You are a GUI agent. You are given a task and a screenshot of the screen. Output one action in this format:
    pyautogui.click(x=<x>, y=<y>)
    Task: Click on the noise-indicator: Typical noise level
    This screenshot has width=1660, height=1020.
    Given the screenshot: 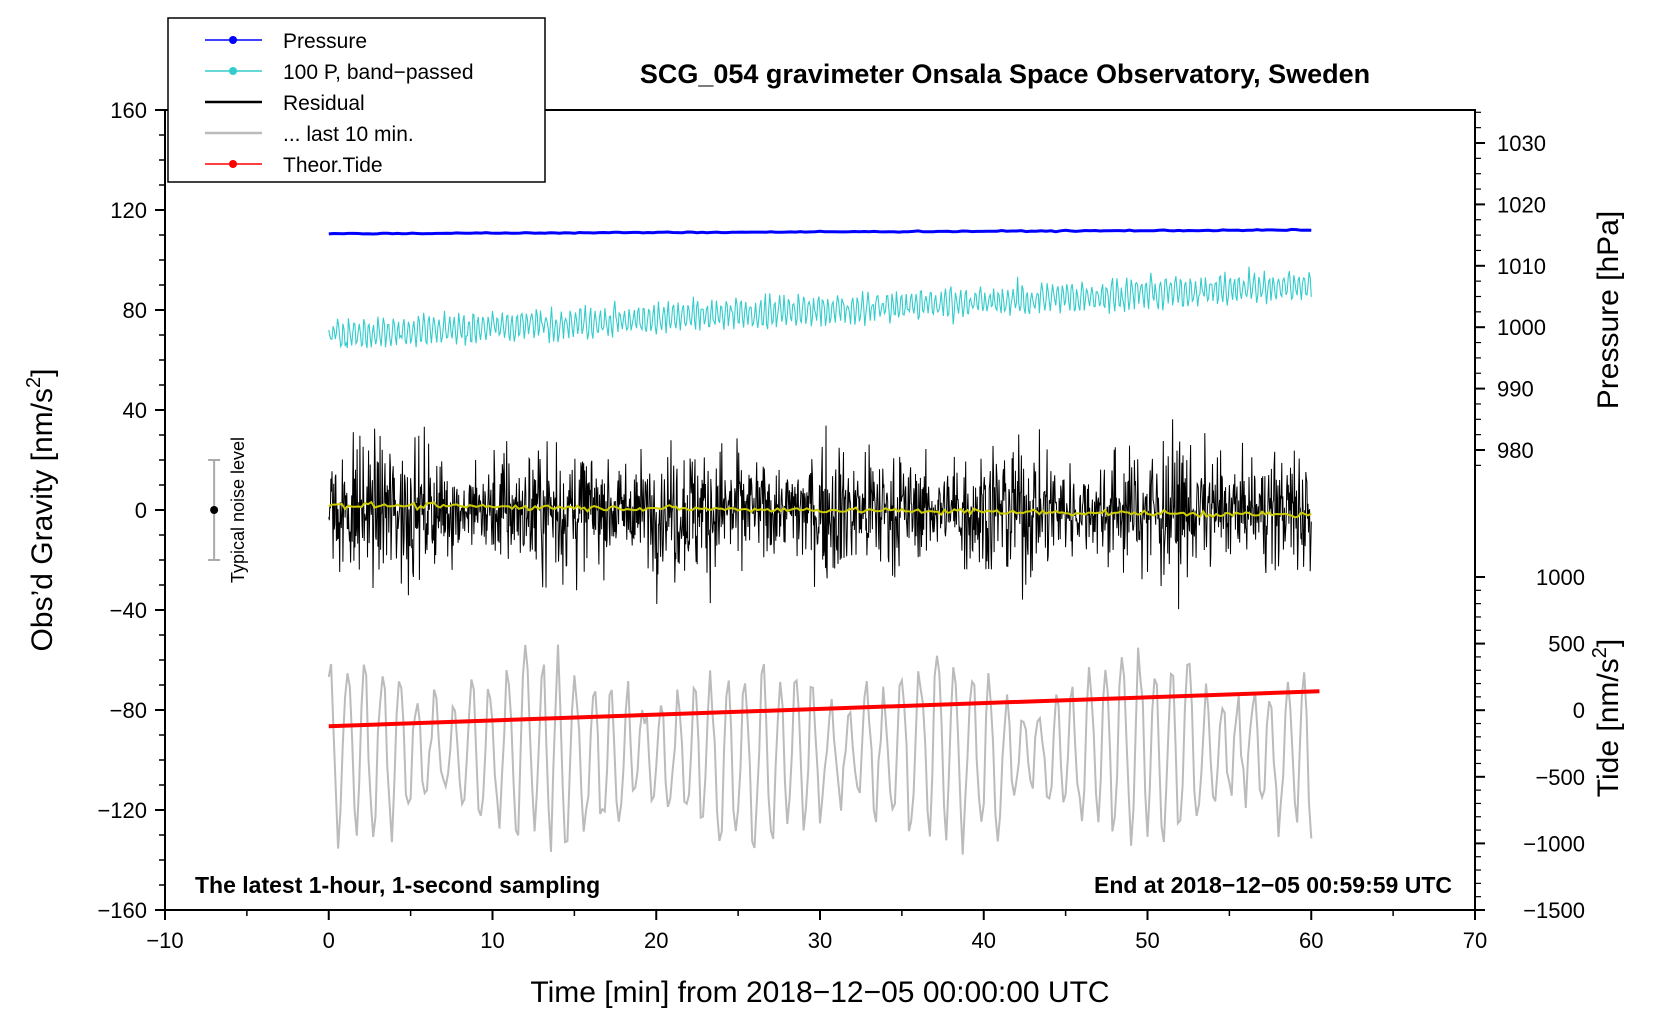 What is the action you would take?
    pyautogui.click(x=228, y=510)
    